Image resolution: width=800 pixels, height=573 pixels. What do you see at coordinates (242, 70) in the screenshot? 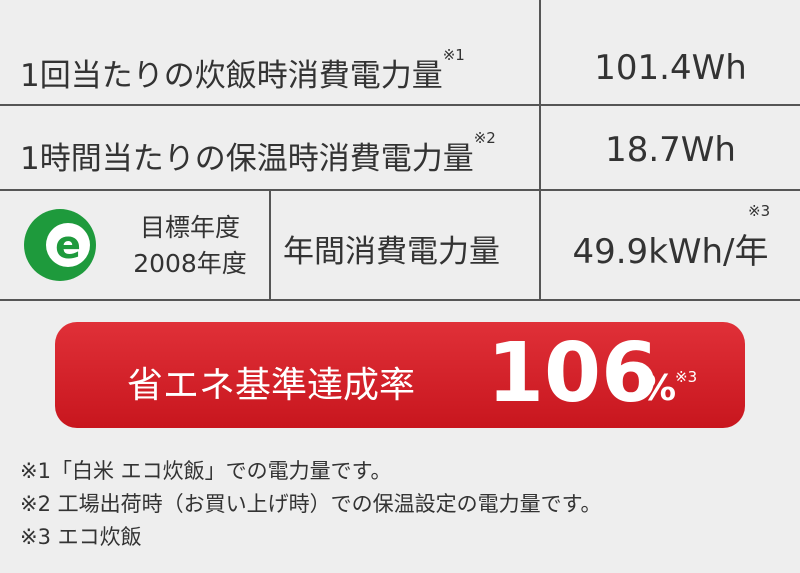
I see `row-label: 1回当たりの炊飯時消費電力量※1` at bounding box center [242, 70].